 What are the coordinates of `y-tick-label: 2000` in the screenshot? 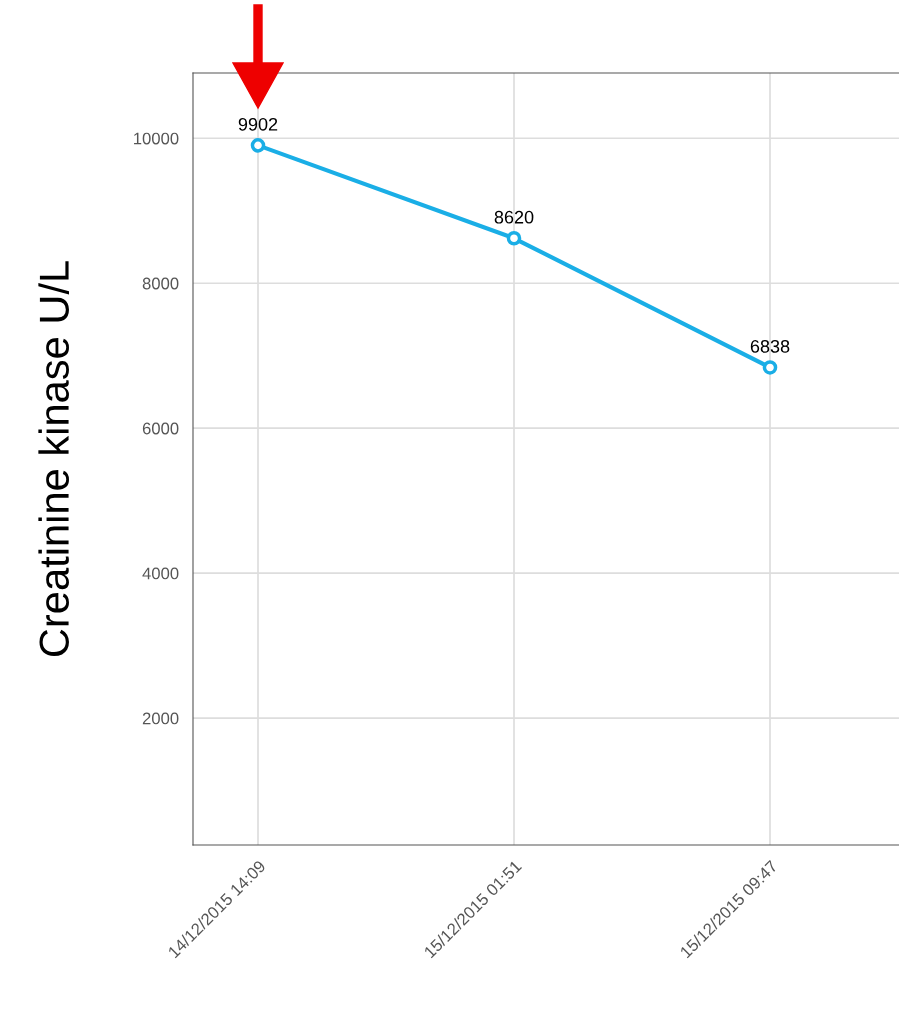 It's located at (160, 718).